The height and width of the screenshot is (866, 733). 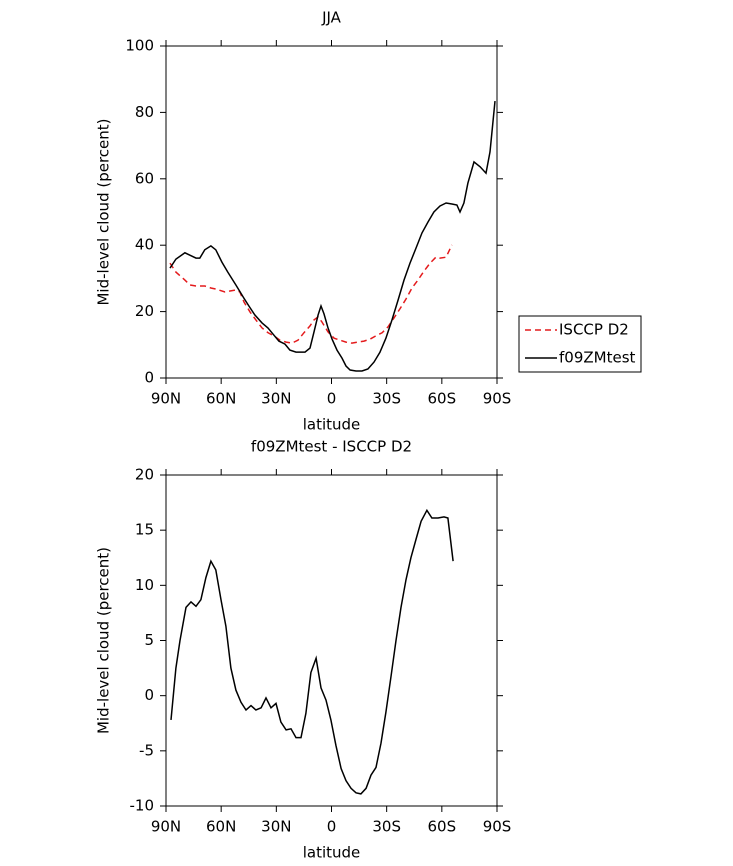 What do you see at coordinates (580, 344) in the screenshot?
I see `legend-box` at bounding box center [580, 344].